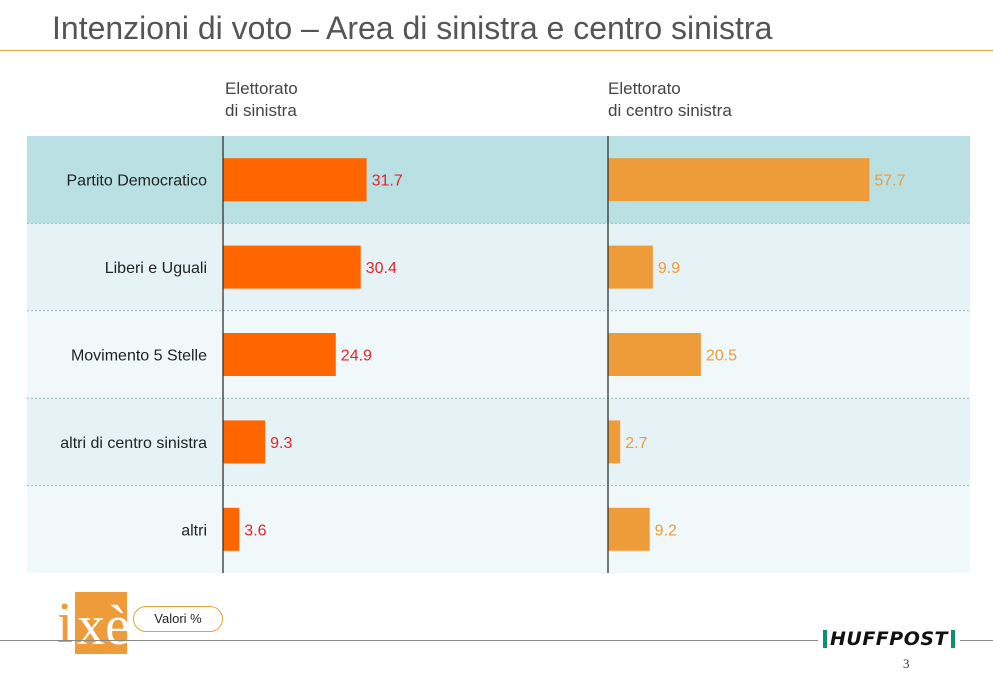  Describe the element at coordinates (381, 268) in the screenshot. I see `data-label-sinistra: 30.4` at that location.